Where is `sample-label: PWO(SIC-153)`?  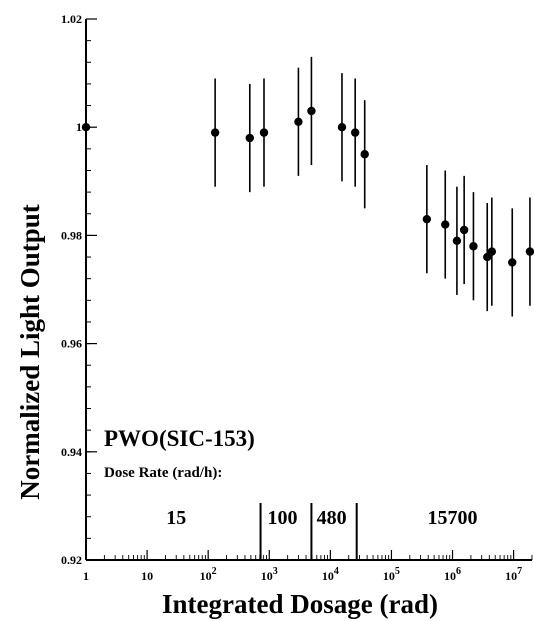 sample-label: PWO(SIC-153) is located at coordinates (179, 438).